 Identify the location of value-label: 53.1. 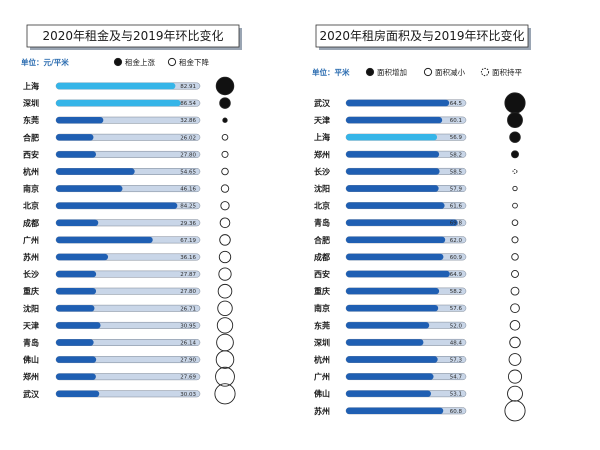
(456, 395).